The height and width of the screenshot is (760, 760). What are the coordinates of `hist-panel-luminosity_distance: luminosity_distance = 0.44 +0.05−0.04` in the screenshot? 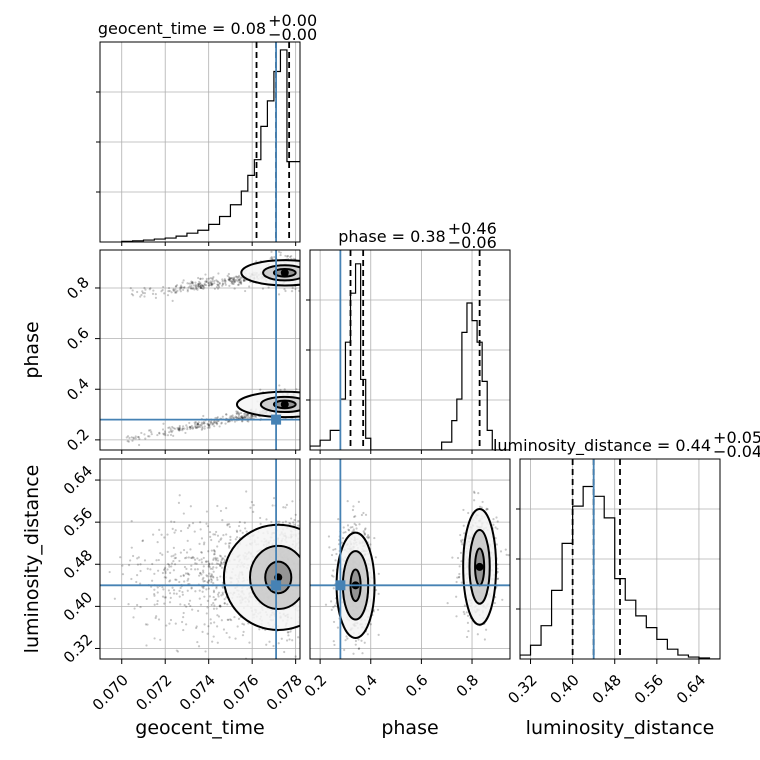 It's located at (626, 544).